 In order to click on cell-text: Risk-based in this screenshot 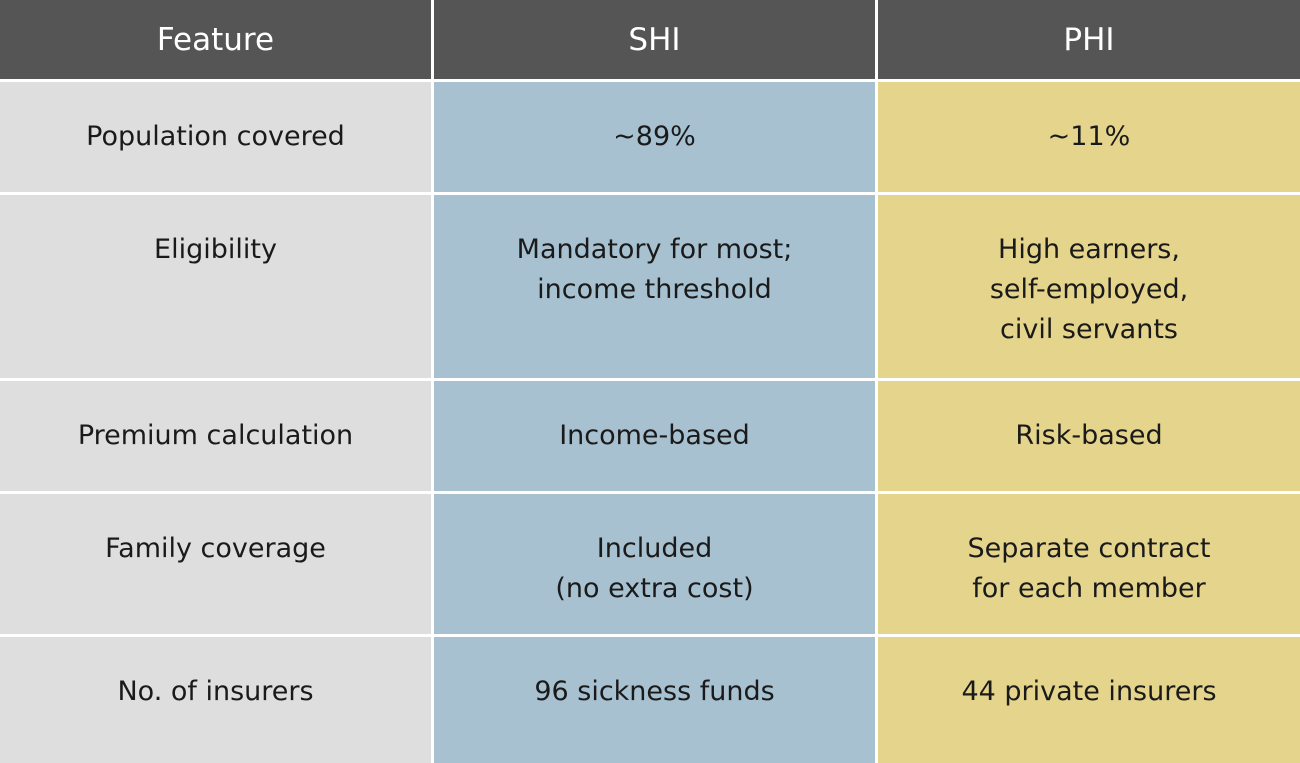, I will do `click(1089, 435)`.